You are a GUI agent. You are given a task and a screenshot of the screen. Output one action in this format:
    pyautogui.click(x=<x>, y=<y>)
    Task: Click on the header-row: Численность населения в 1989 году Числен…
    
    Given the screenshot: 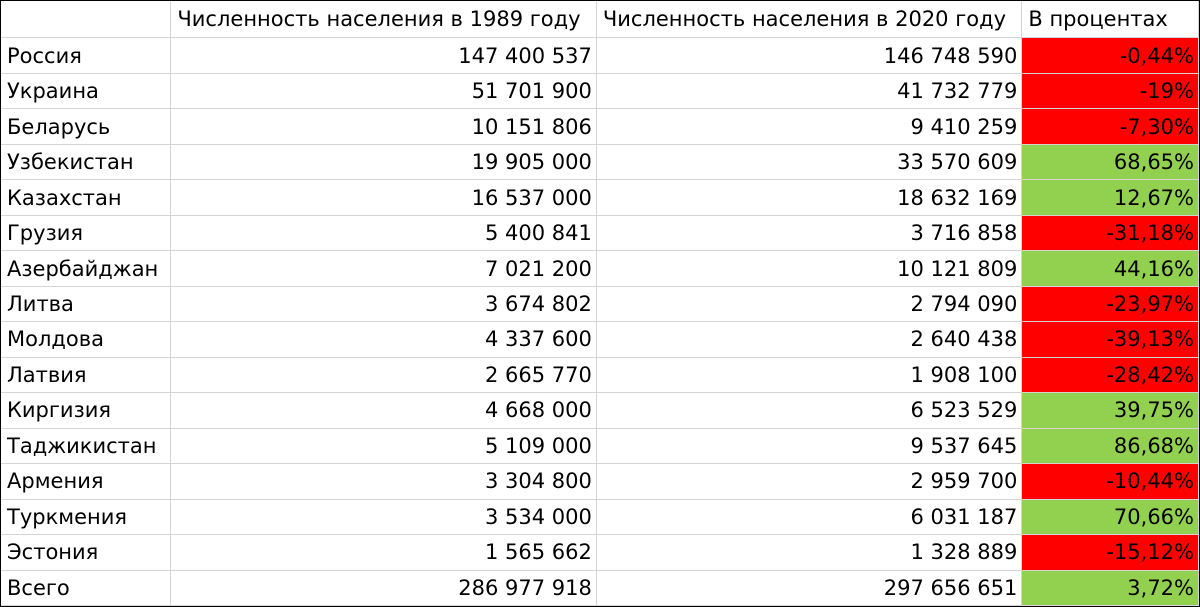 What is the action you would take?
    pyautogui.click(x=599, y=19)
    